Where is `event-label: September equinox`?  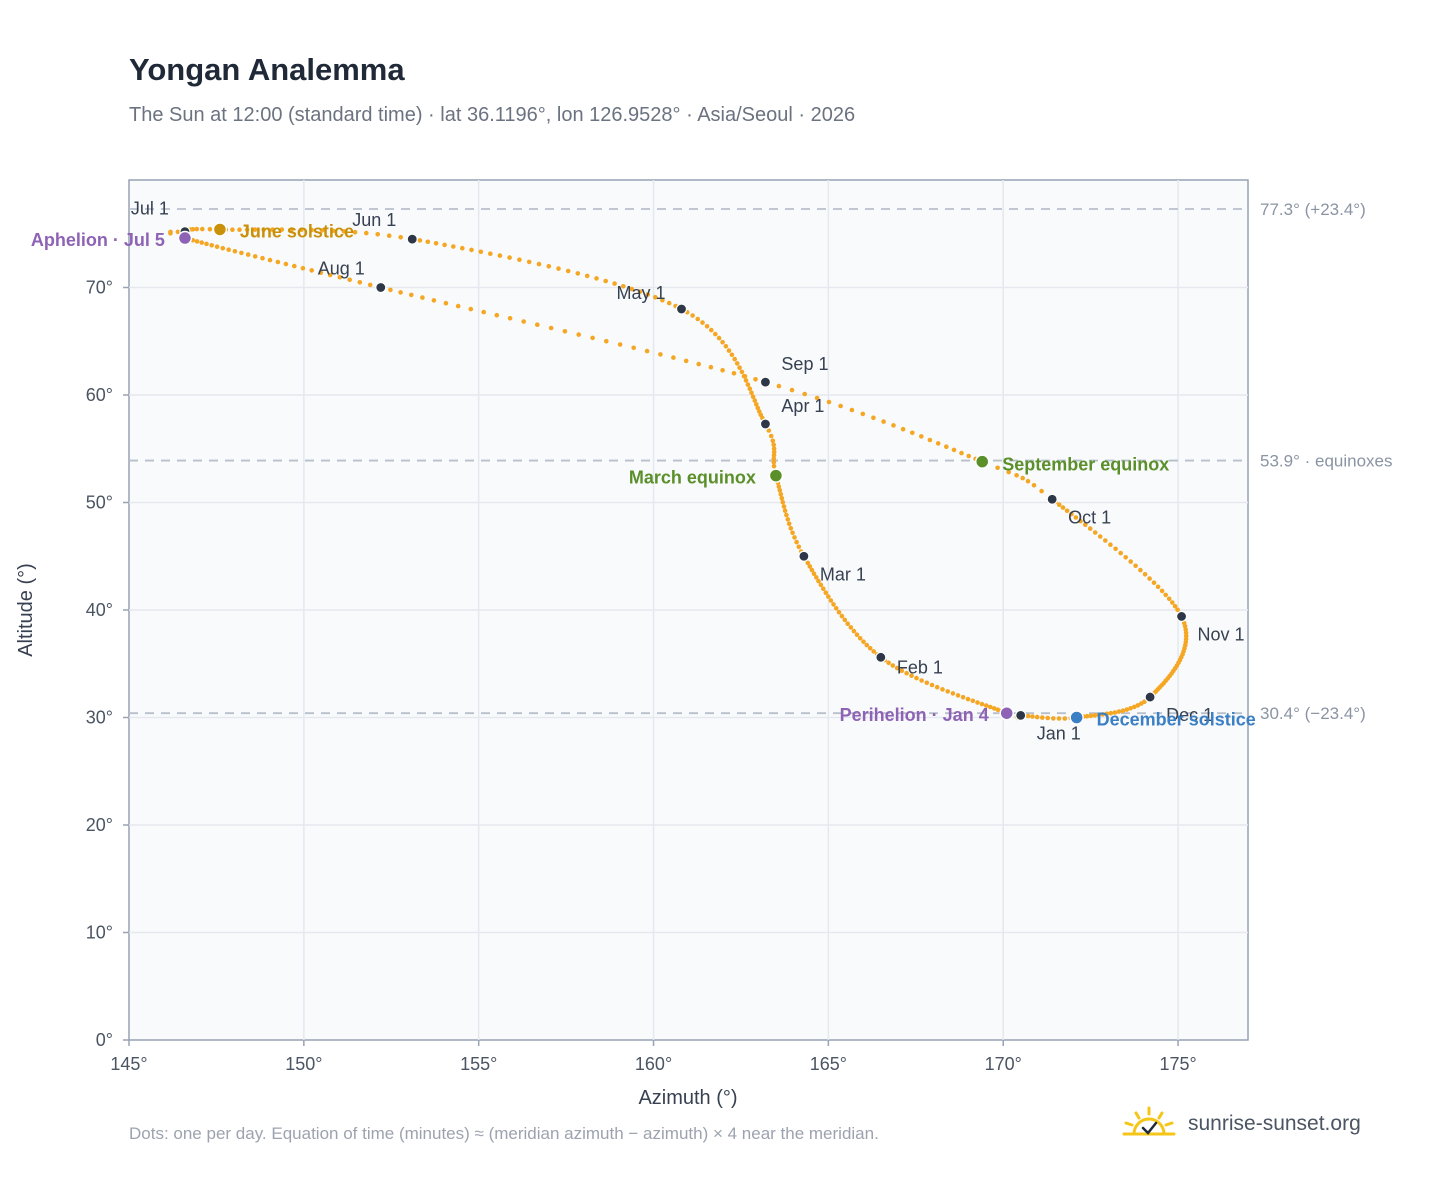
event-label: September equinox is located at coordinates (1085, 465).